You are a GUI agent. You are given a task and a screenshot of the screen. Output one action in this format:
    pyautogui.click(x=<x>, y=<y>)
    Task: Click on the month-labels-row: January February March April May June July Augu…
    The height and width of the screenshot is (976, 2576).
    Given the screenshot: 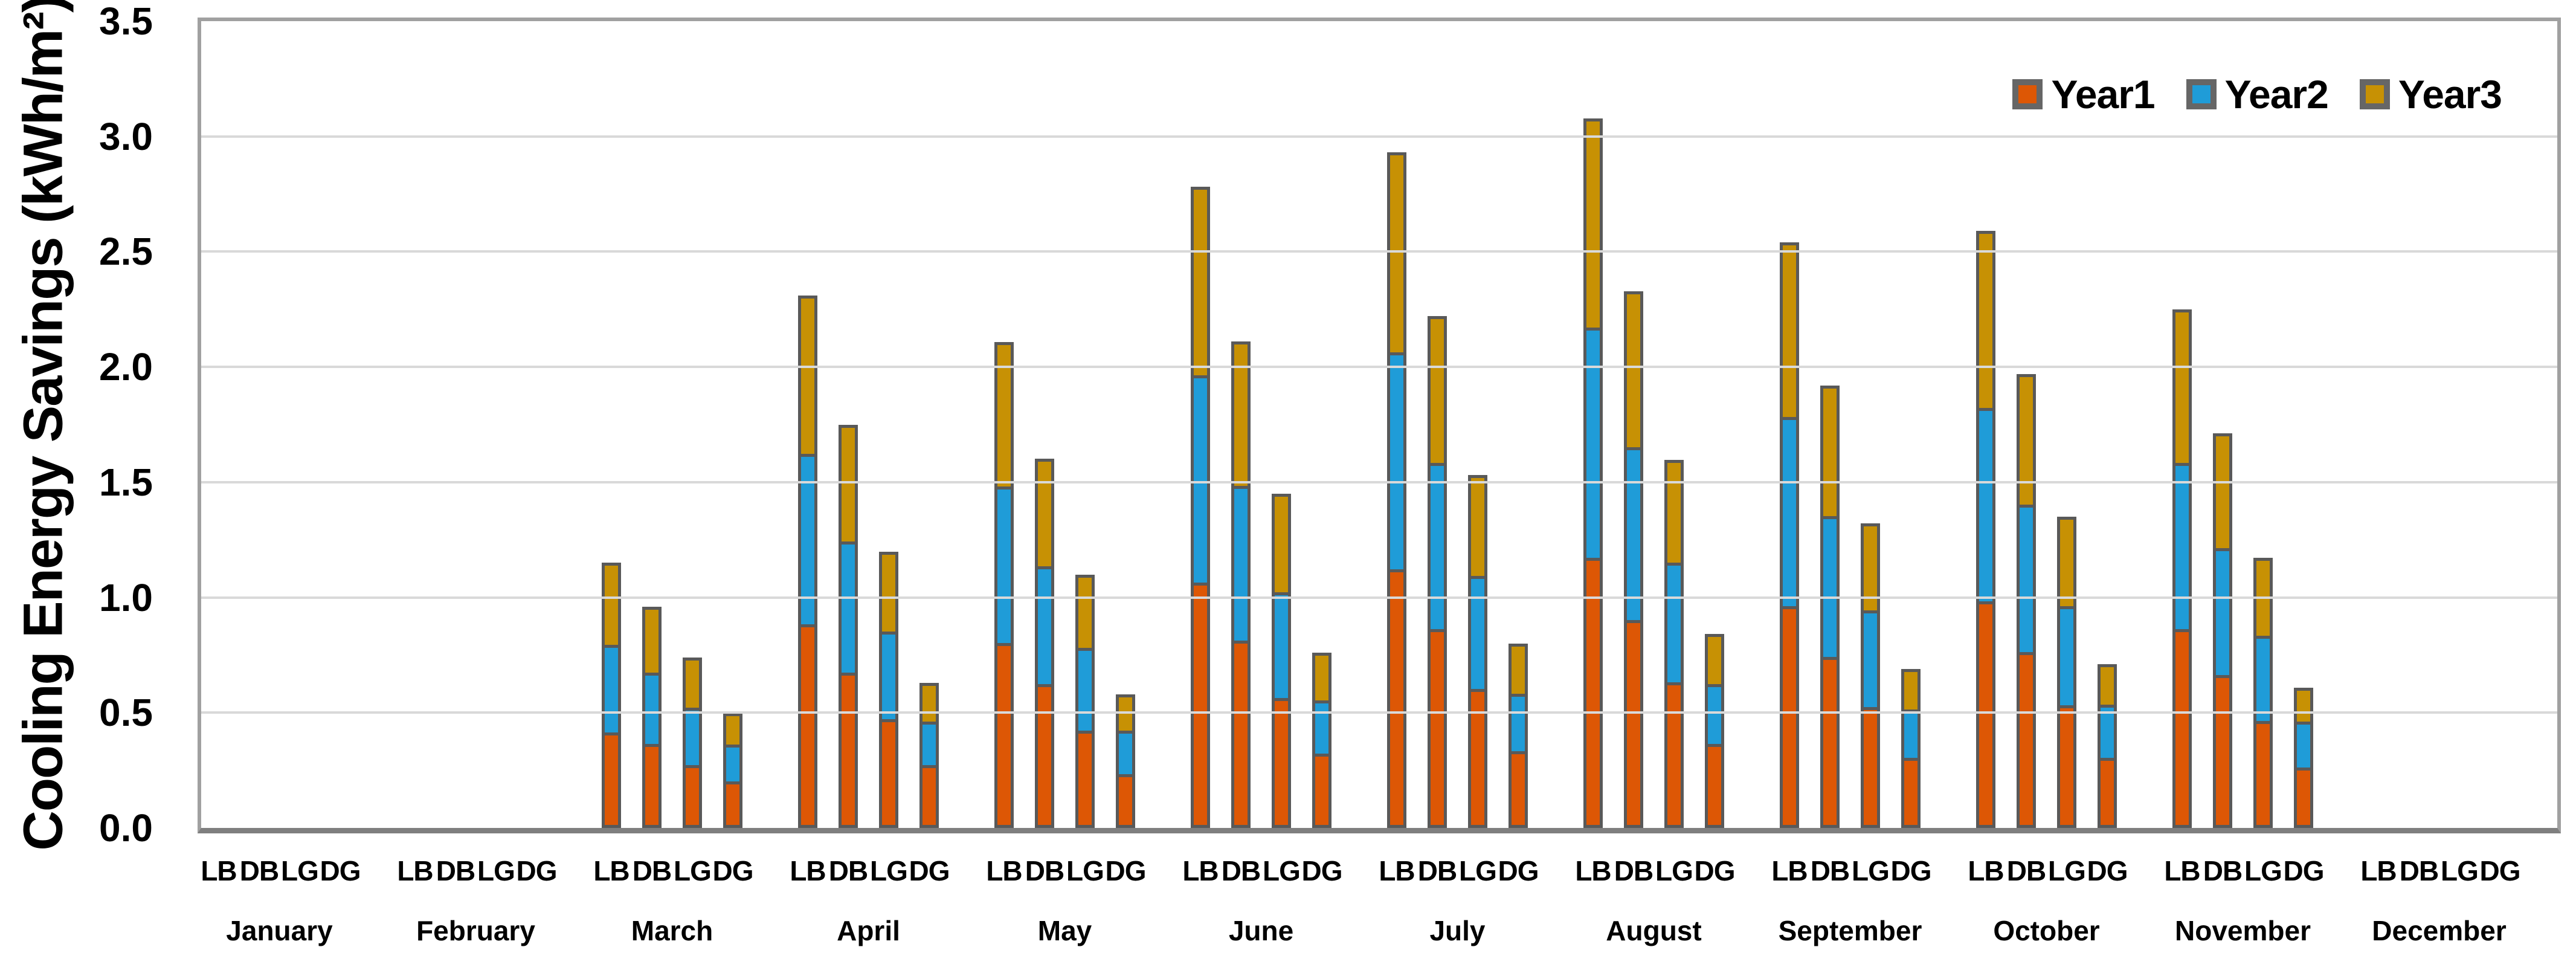 What is the action you would take?
    pyautogui.click(x=1359, y=931)
    